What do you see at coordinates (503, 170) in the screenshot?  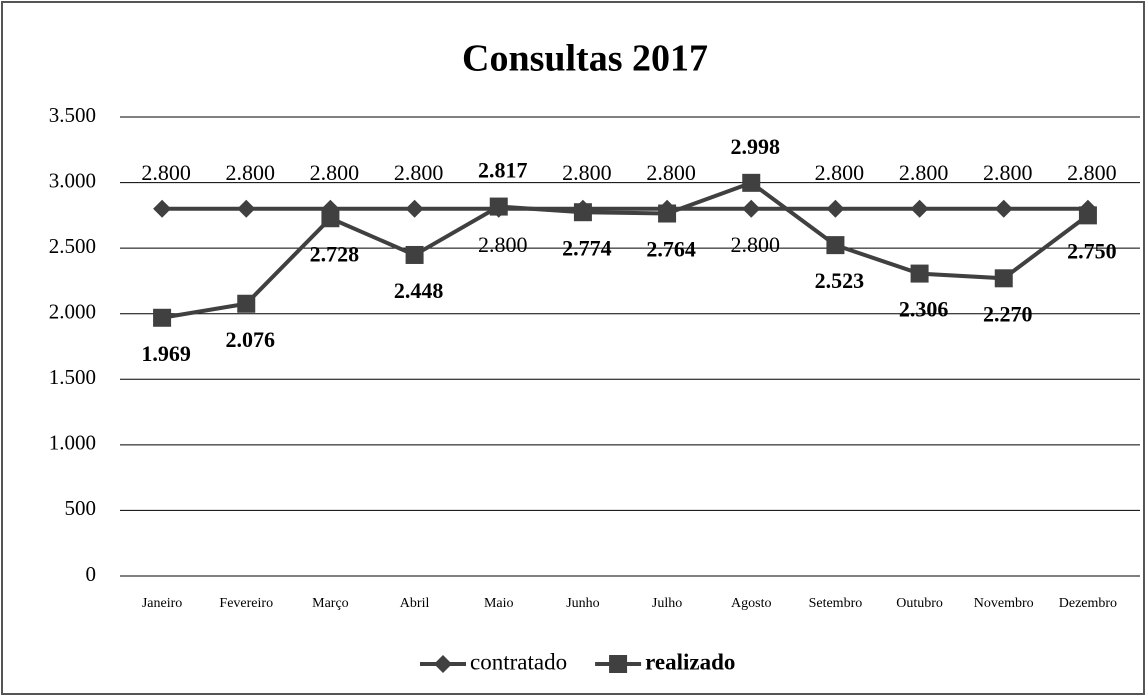 I see `data-label: 2.817` at bounding box center [503, 170].